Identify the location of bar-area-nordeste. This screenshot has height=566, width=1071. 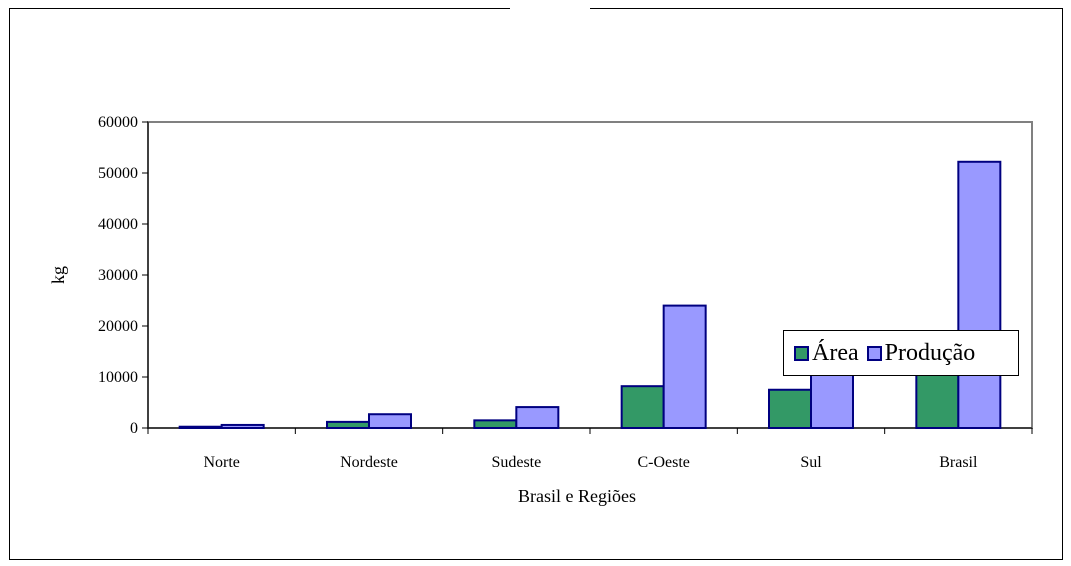
(348, 425).